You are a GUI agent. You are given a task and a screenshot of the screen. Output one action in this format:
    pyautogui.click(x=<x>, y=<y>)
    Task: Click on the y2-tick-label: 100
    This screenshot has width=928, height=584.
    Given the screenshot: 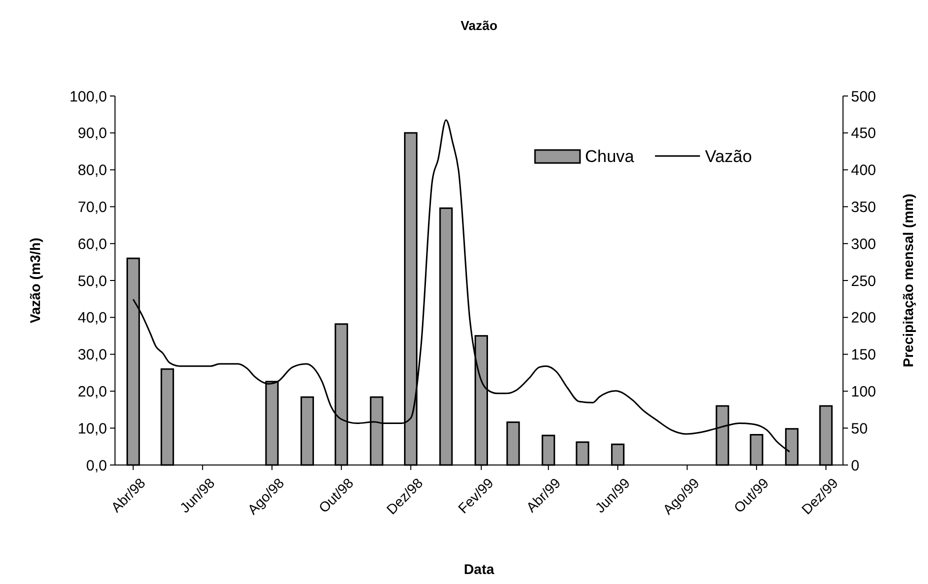 What is the action you would take?
    pyautogui.click(x=863, y=391)
    